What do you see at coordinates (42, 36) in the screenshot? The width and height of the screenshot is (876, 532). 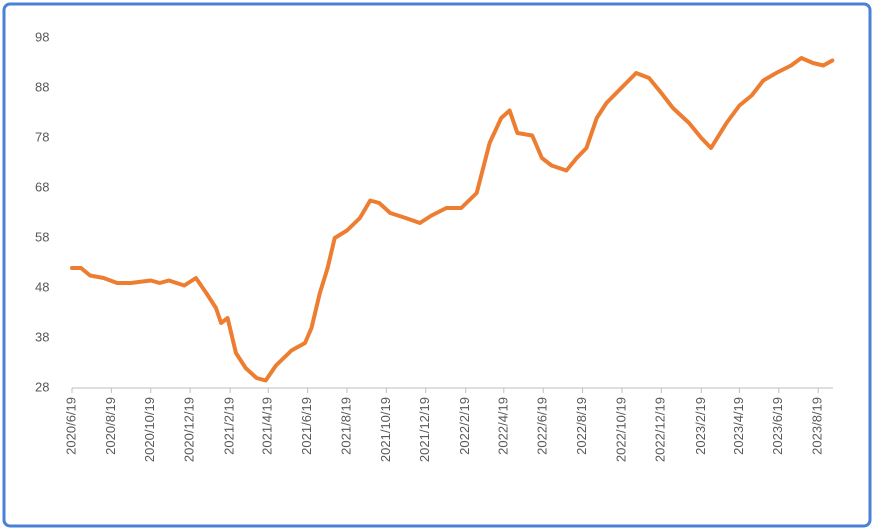 I see `y-tick-label: 98` at bounding box center [42, 36].